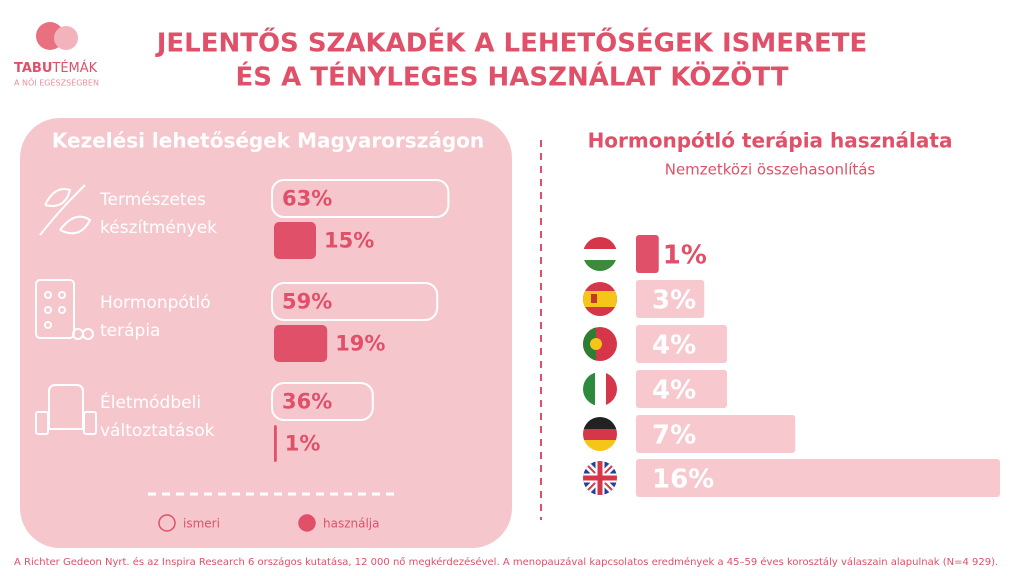  I want to click on logo-icon, so click(57, 36).